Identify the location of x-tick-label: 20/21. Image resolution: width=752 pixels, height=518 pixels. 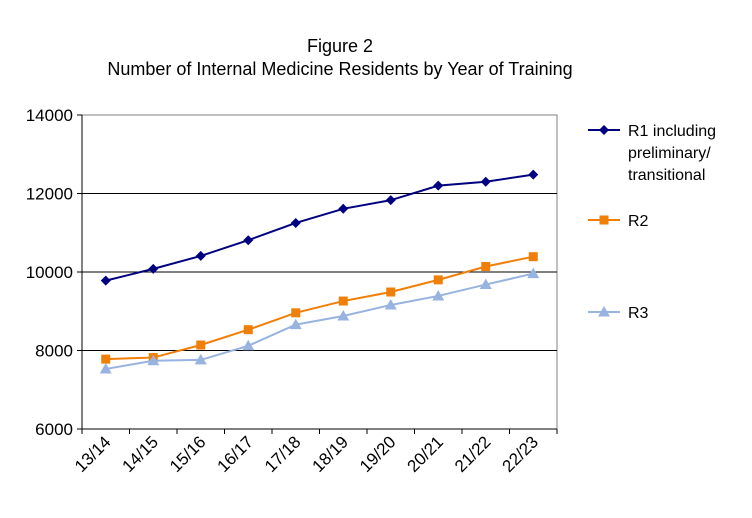
(426, 454).